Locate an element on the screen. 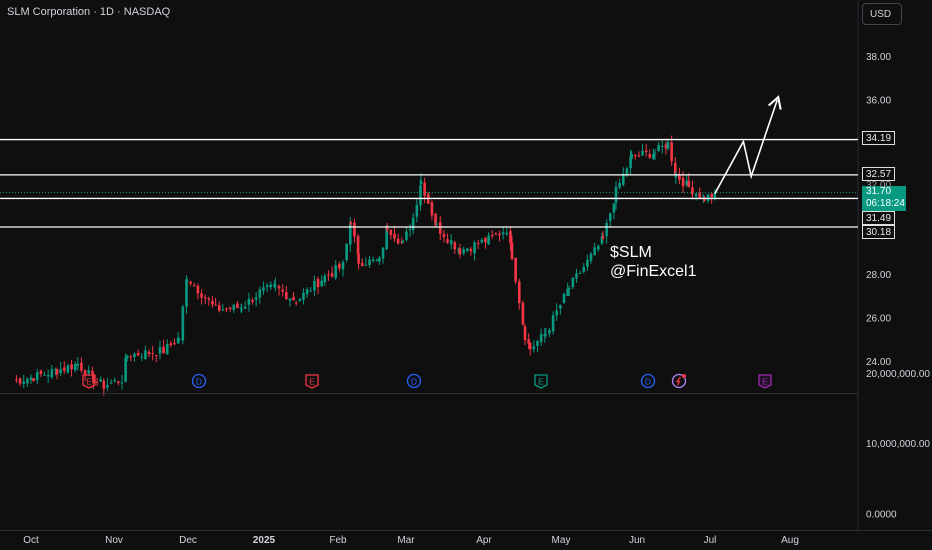  current-price-tag: 31.70 06:18:24 is located at coordinates (884, 198).